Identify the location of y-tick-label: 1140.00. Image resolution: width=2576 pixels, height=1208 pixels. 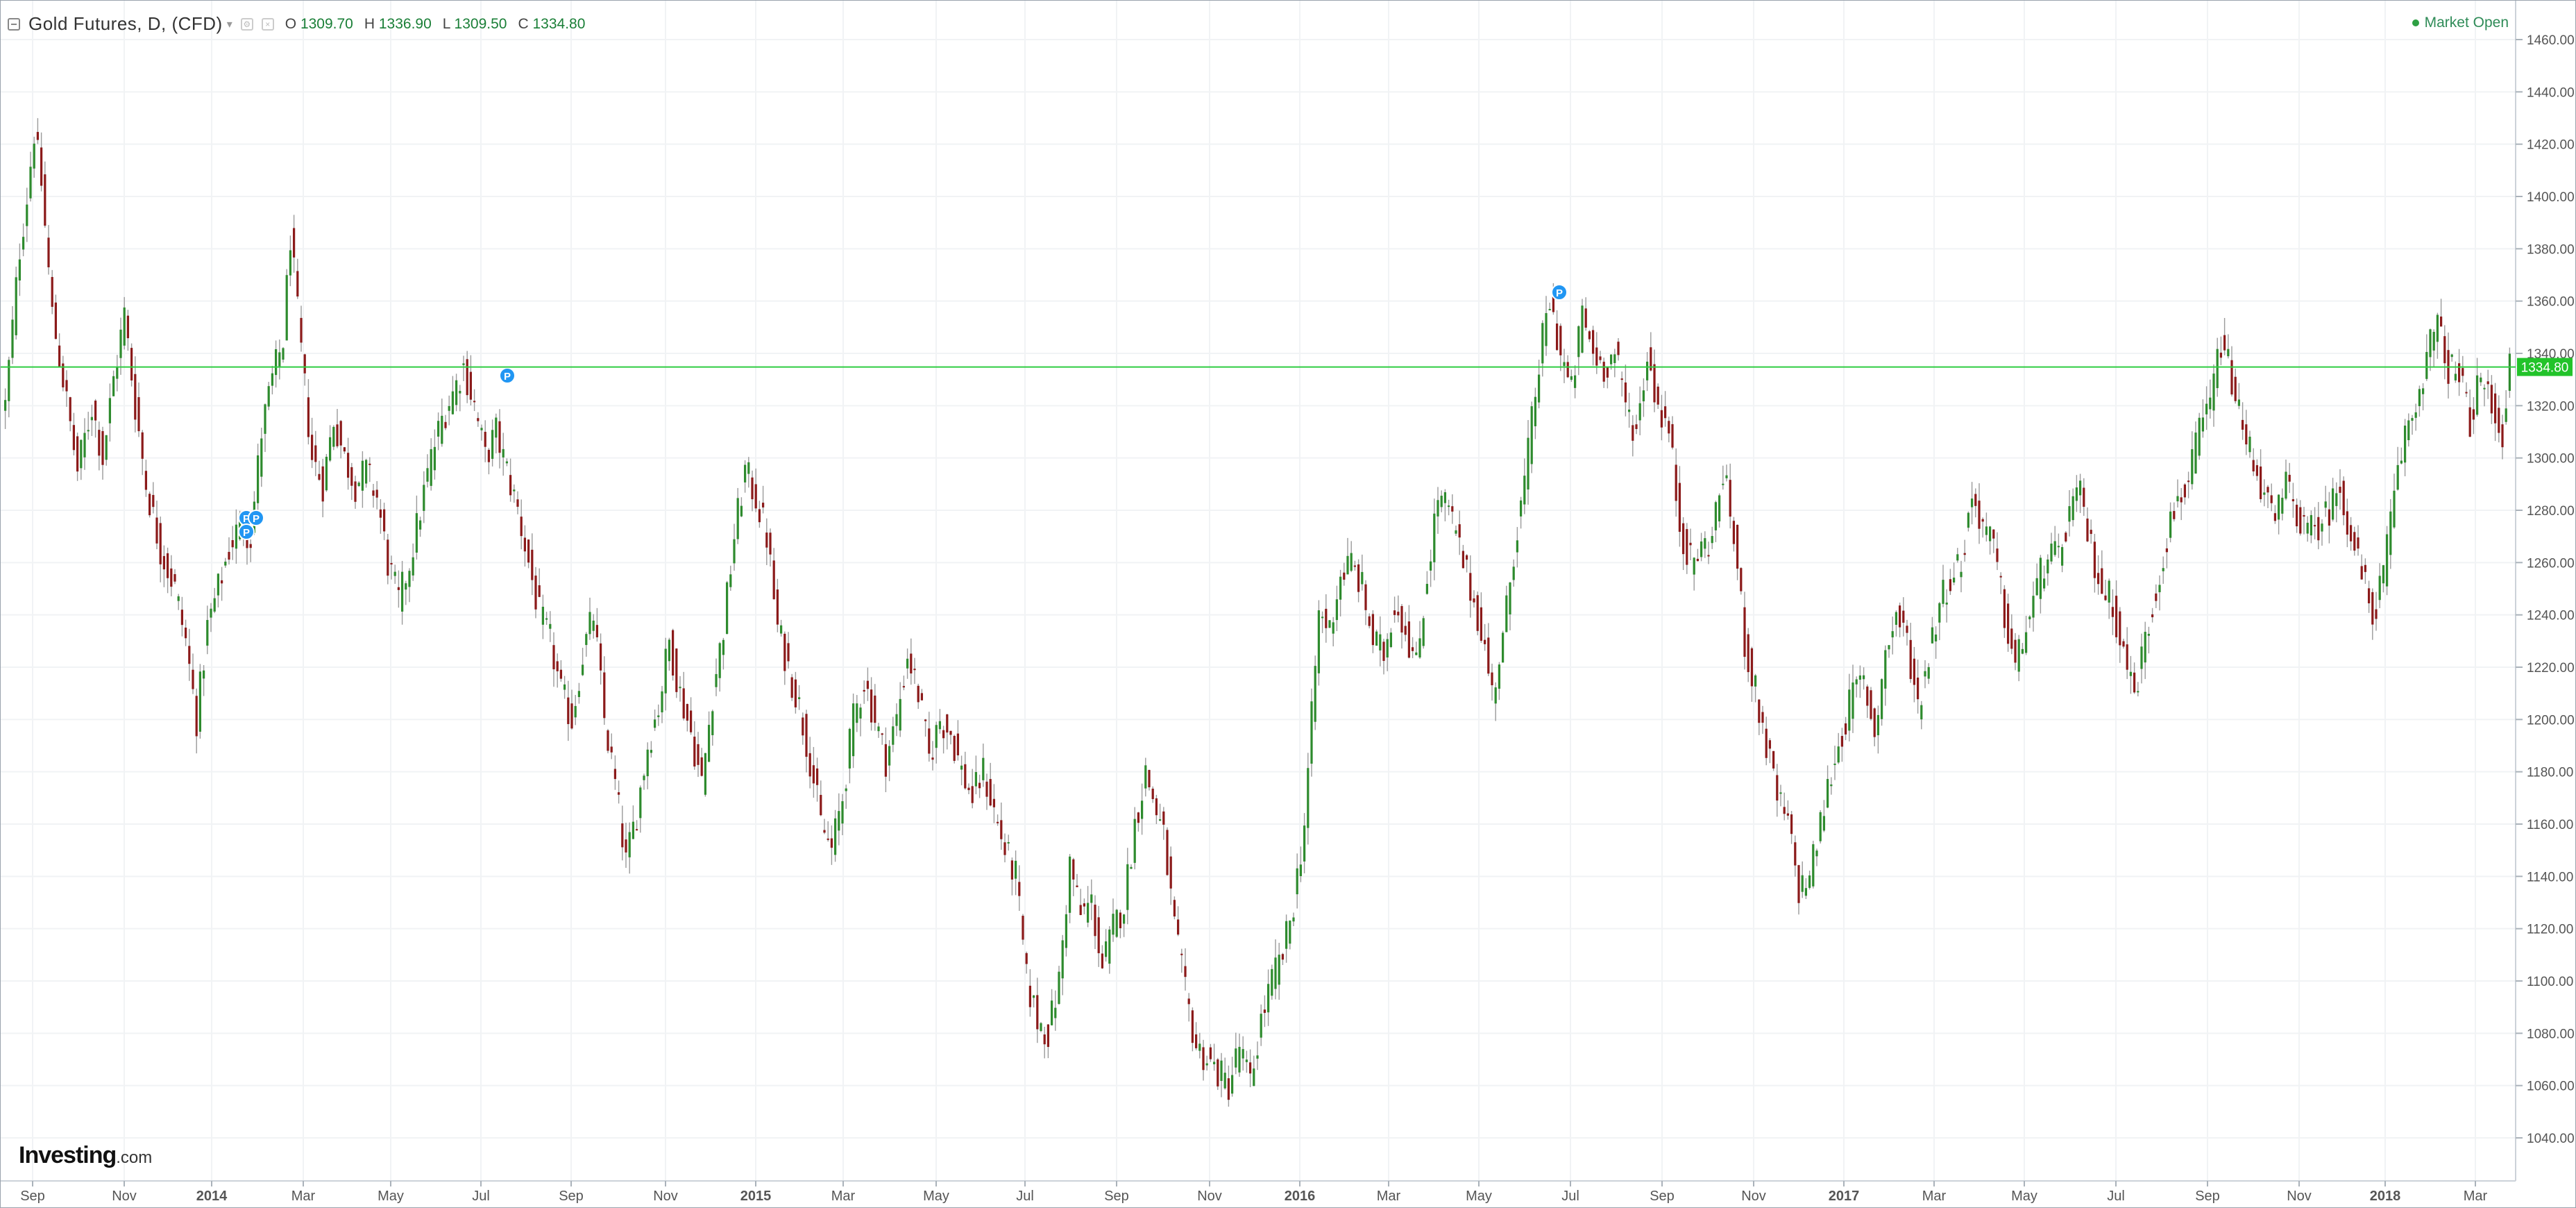
(2550, 877).